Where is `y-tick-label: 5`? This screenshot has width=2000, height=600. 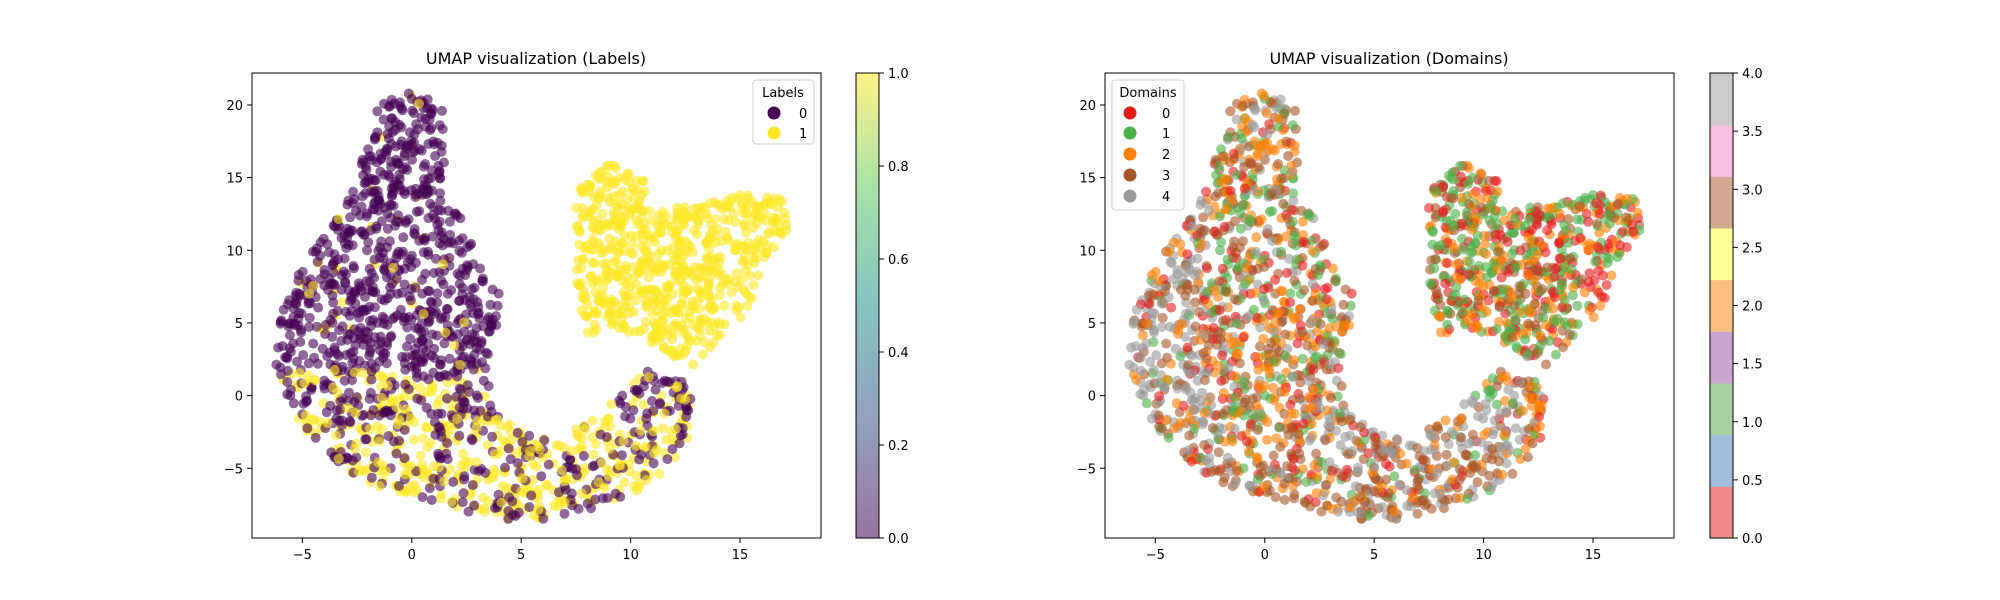
y-tick-label: 5 is located at coordinates (1092, 324).